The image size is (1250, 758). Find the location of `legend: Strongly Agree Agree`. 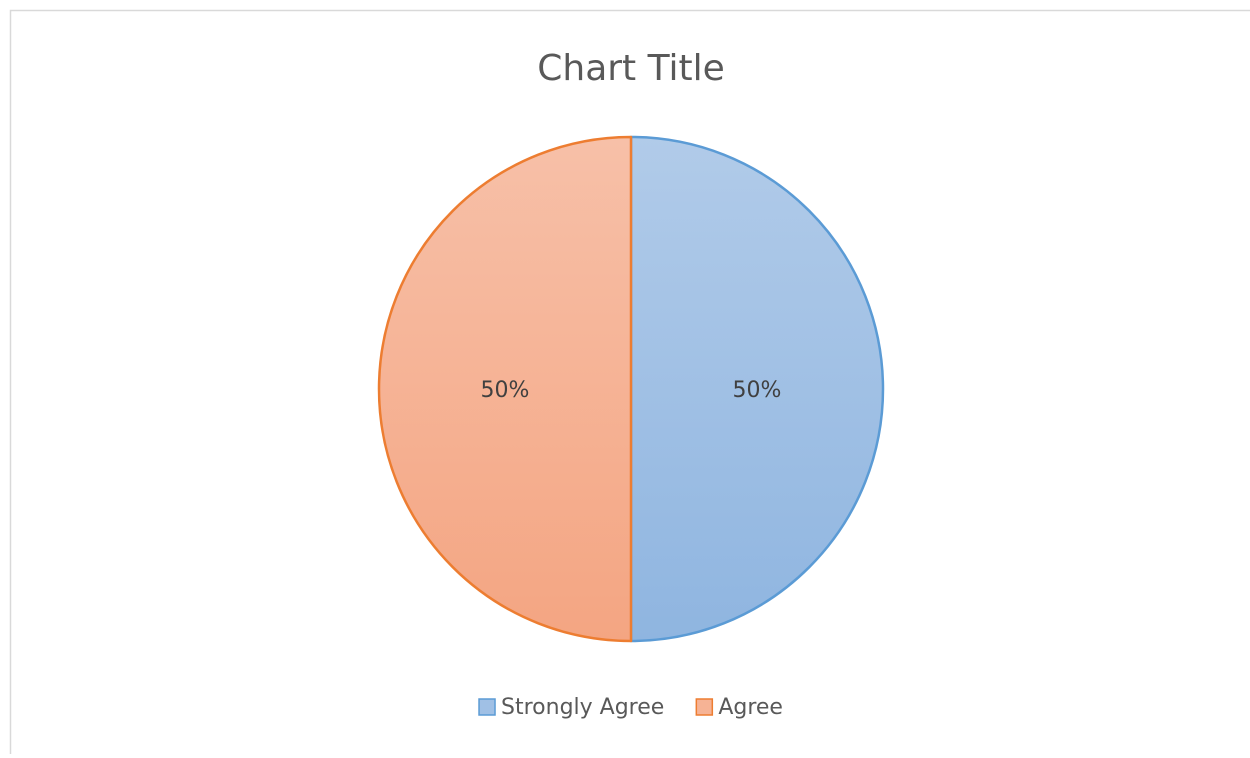

legend: Strongly Agree Agree is located at coordinates (631, 707).